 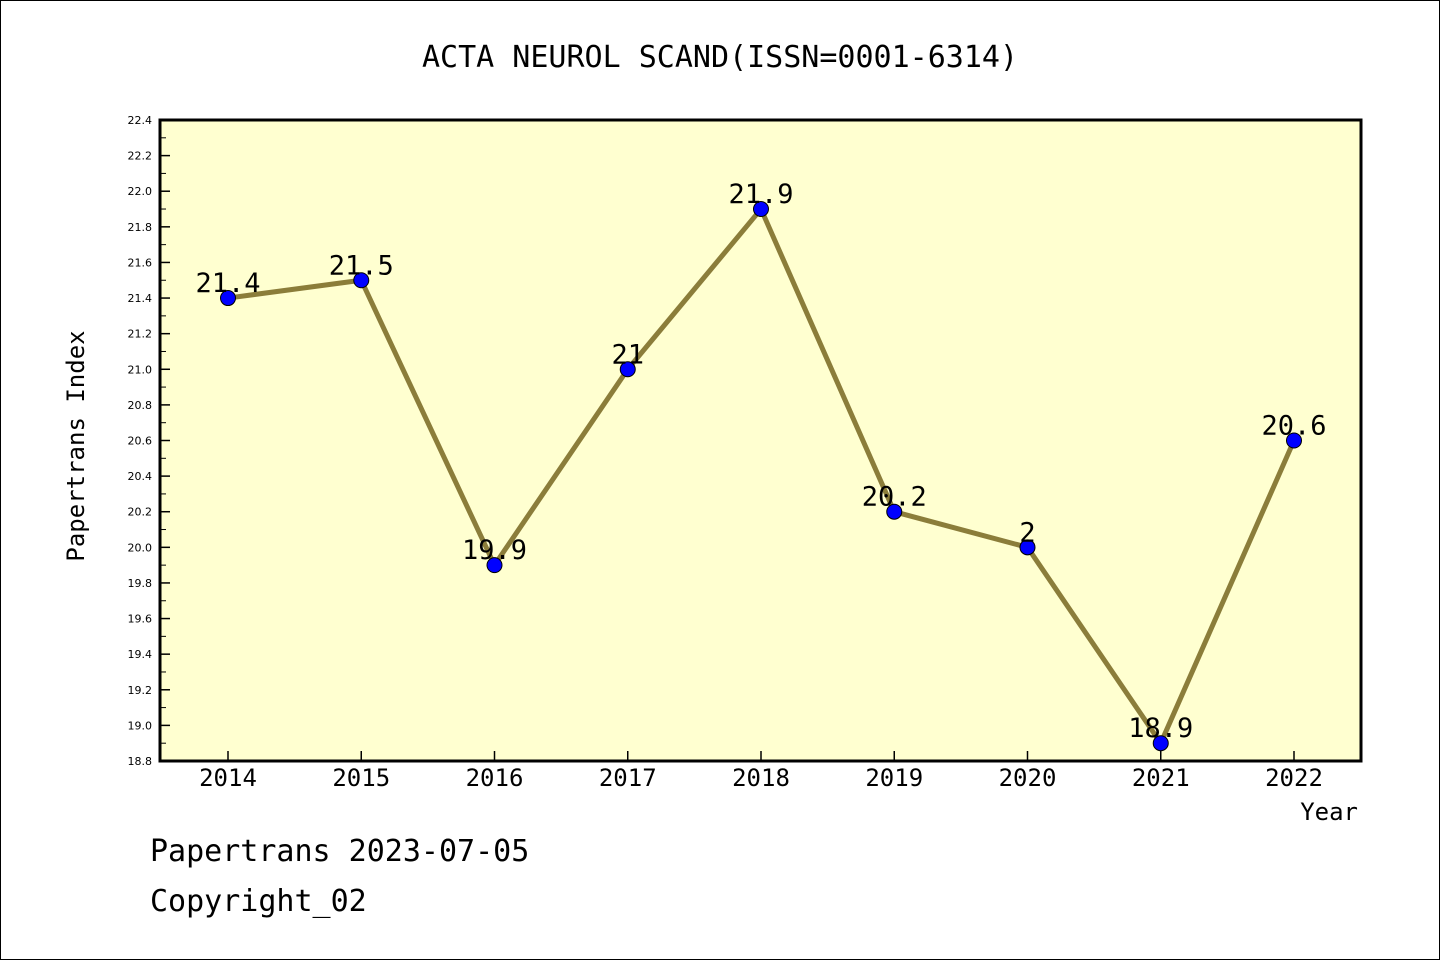 I want to click on y-tick-label: 20.0, so click(x=140, y=547).